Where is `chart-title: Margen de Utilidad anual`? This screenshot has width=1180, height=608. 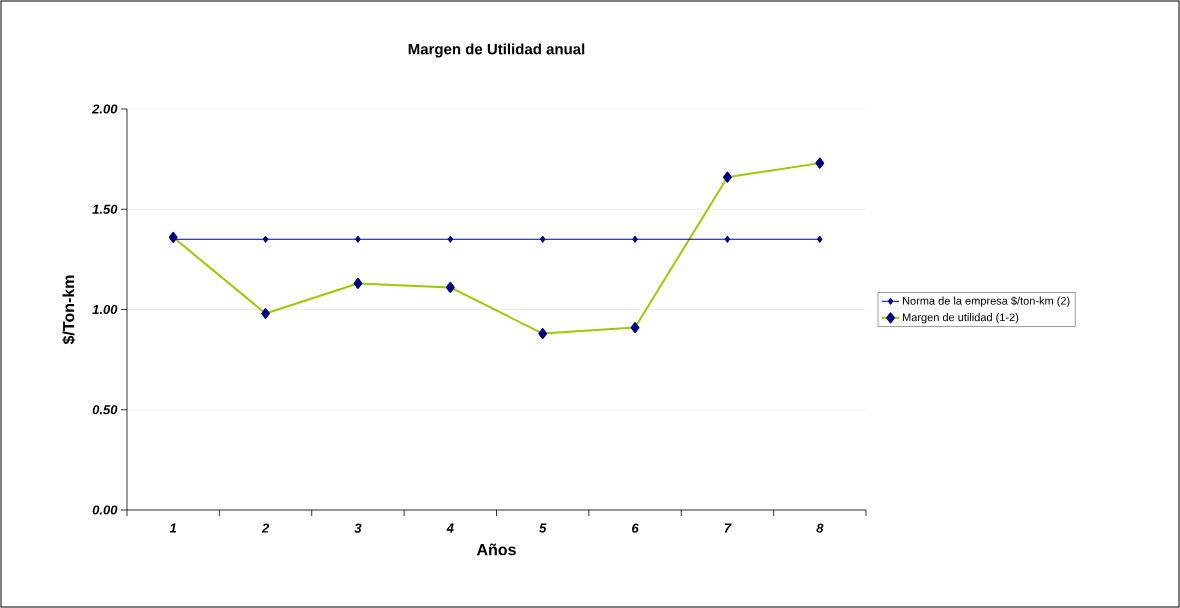
chart-title: Margen de Utilidad anual is located at coordinates (496, 50).